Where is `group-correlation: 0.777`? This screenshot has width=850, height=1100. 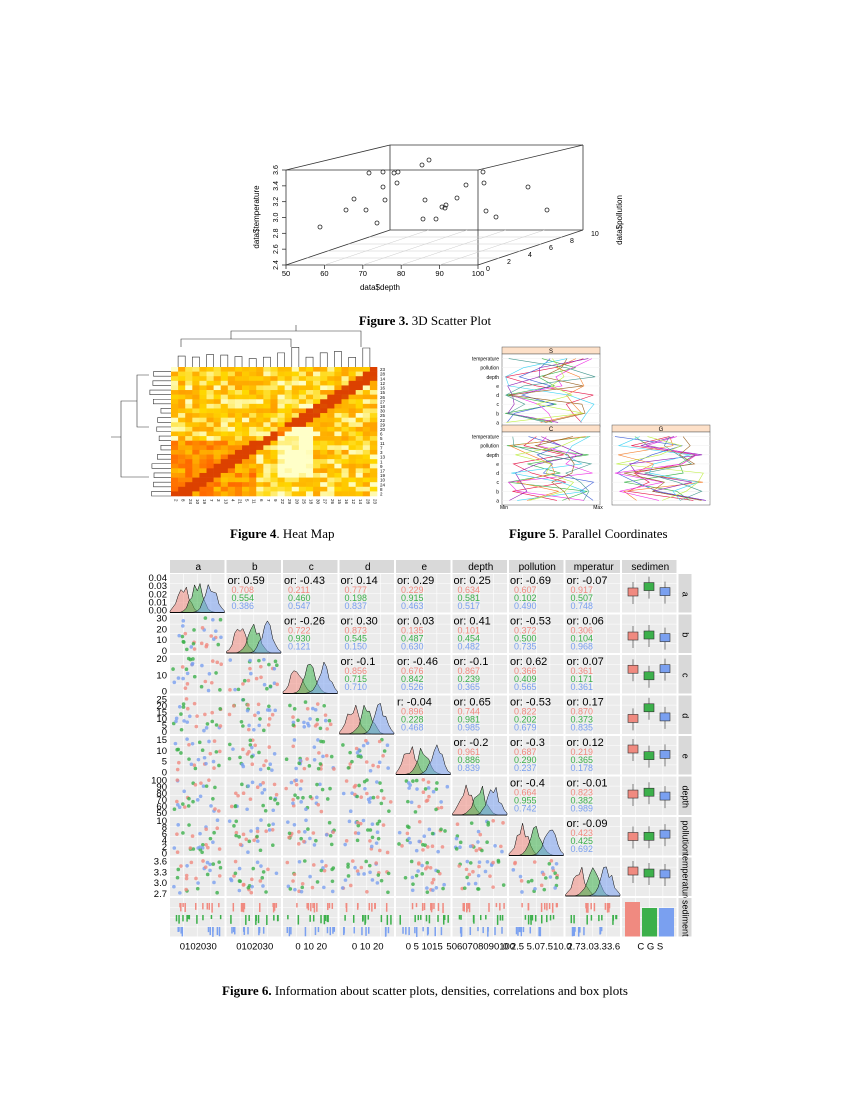 group-correlation: 0.777 is located at coordinates (356, 590).